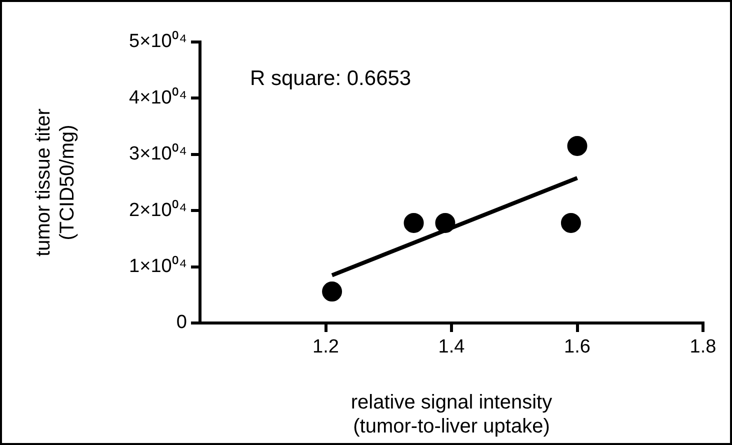 Image resolution: width=732 pixels, height=445 pixels. I want to click on x-tick-label: 1.8, so click(703, 347).